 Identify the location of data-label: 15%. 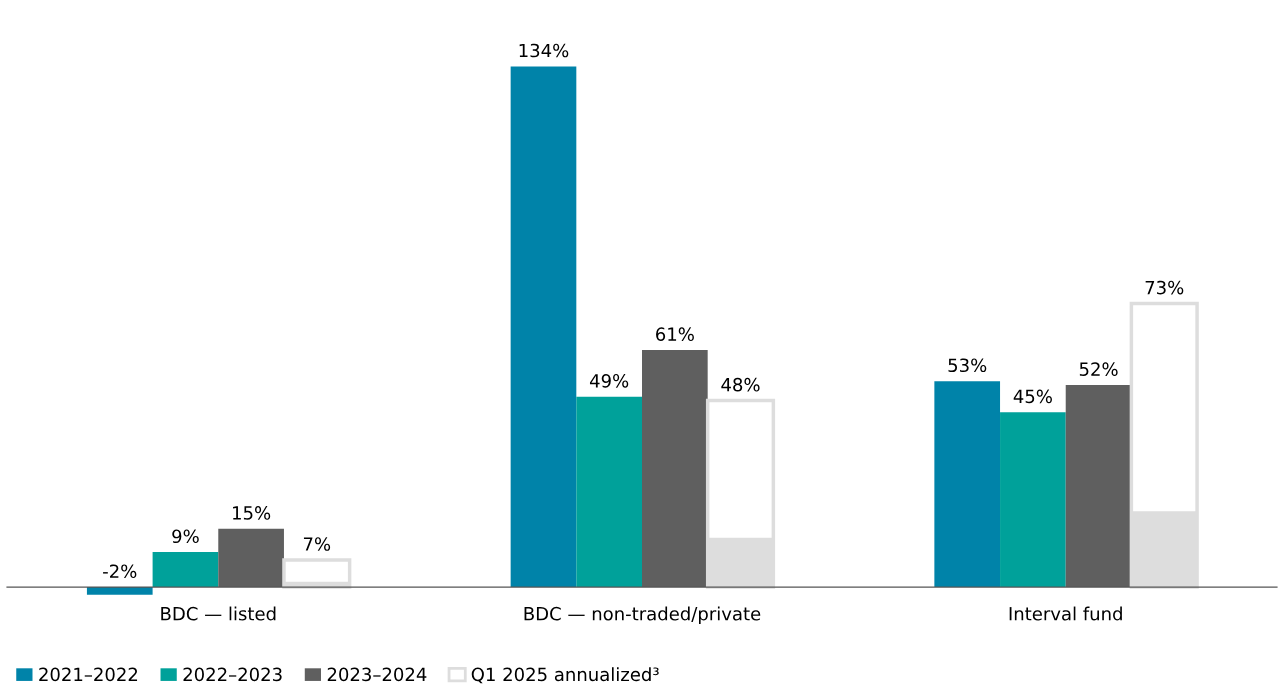
(252, 513).